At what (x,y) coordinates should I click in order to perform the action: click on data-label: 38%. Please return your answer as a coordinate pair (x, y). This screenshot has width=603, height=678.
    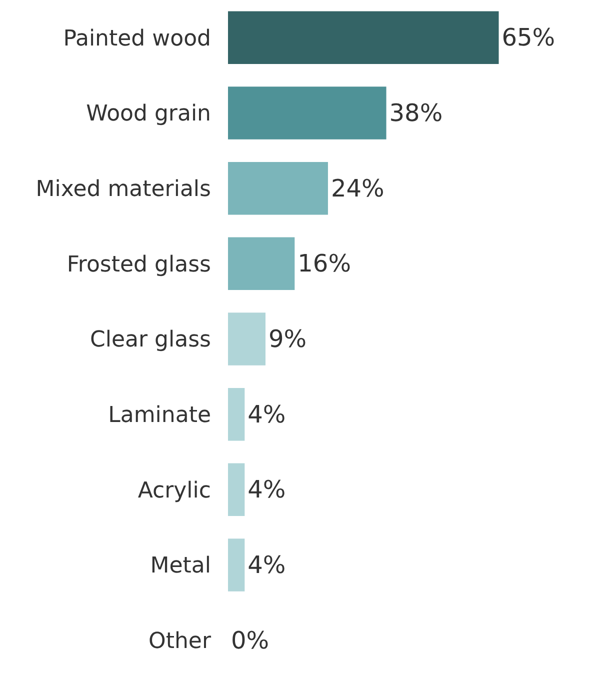
    Looking at the image, I should click on (416, 113).